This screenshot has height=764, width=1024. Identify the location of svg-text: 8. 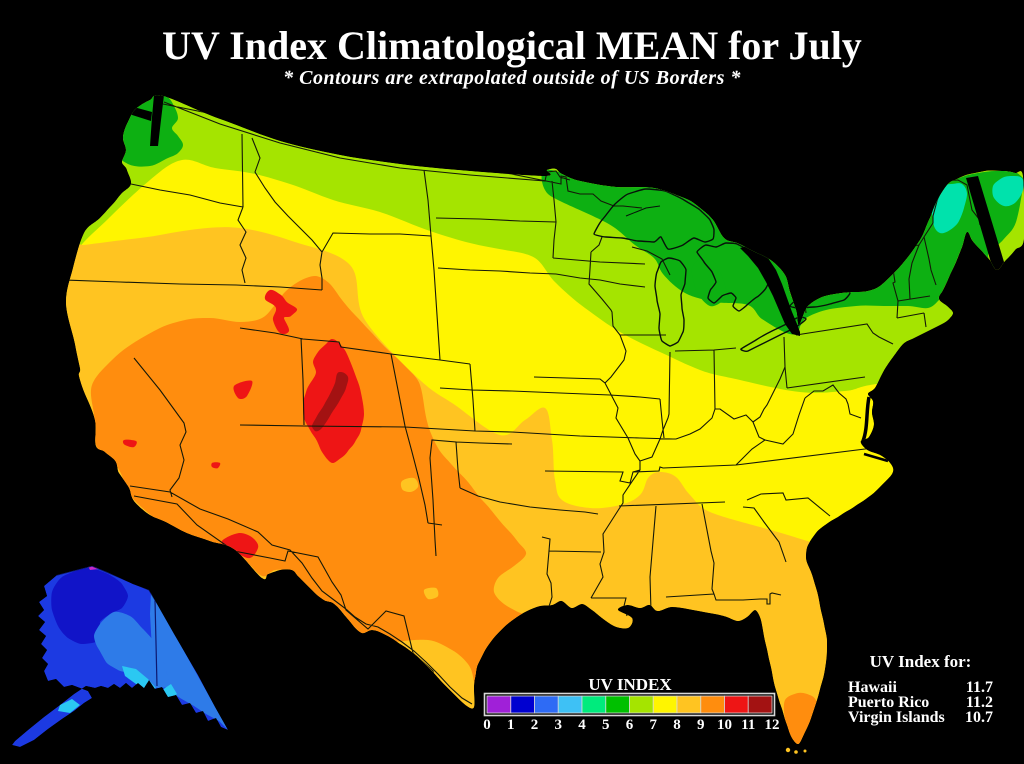
(677, 725).